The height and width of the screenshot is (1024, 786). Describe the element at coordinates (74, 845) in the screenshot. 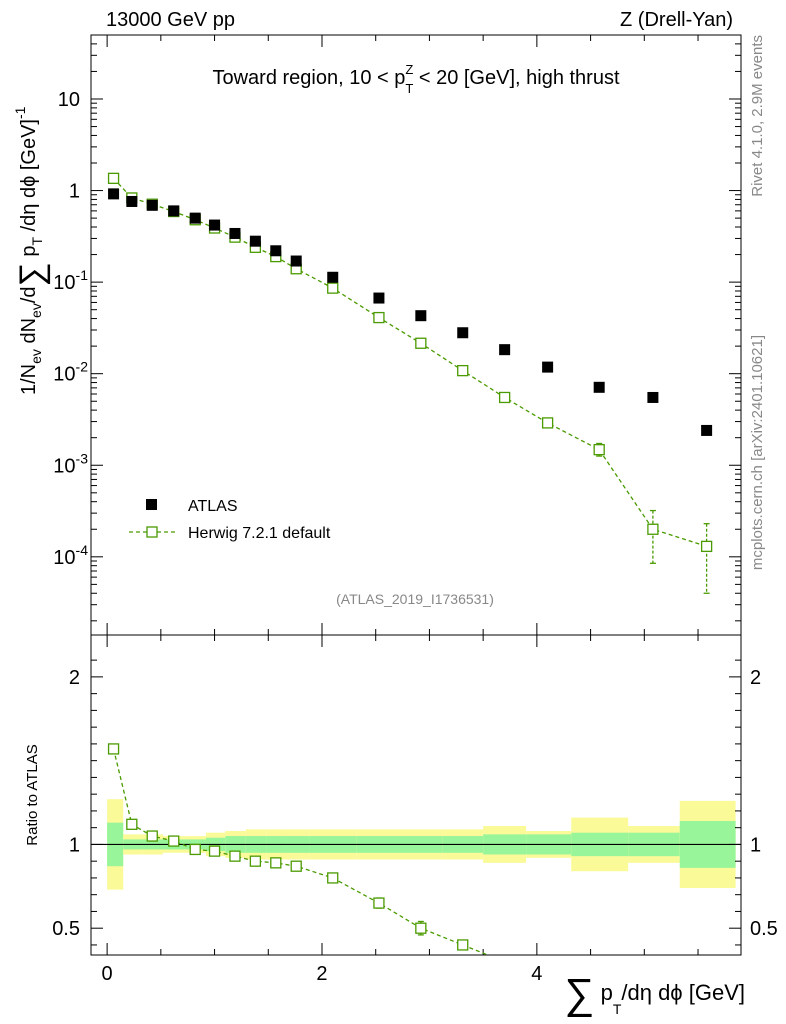

I see `ratio-tick-label: 1` at that location.